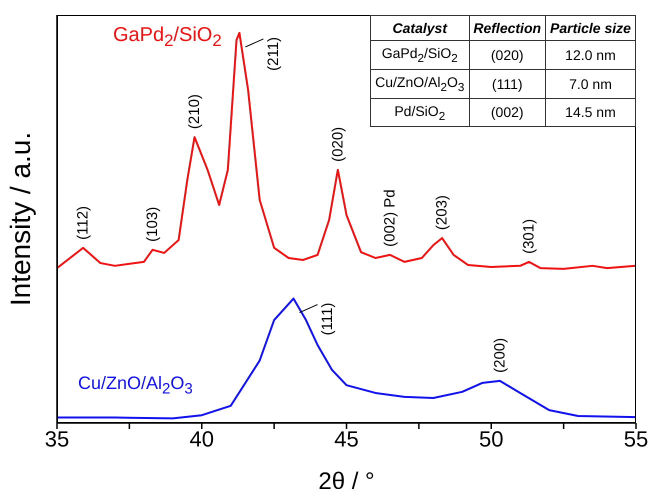 The image size is (654, 497). What do you see at coordinates (590, 54) in the screenshot?
I see `annotation: 12.0 nm` at bounding box center [590, 54].